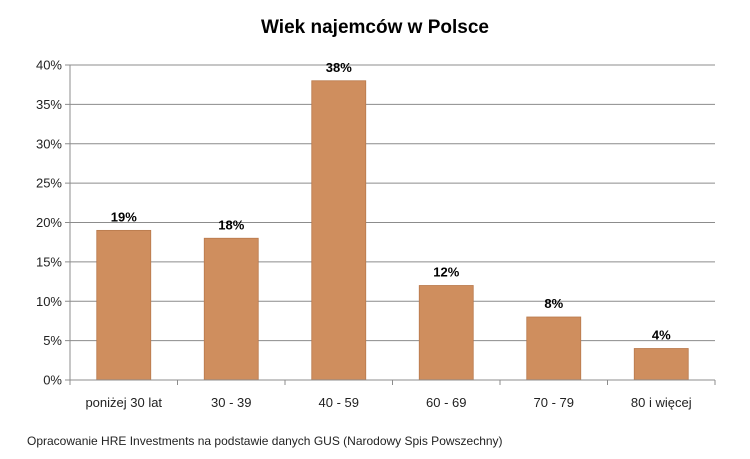 The height and width of the screenshot is (459, 750). What do you see at coordinates (123, 402) in the screenshot?
I see `x-tick-label: poniżej 30 lat` at bounding box center [123, 402].